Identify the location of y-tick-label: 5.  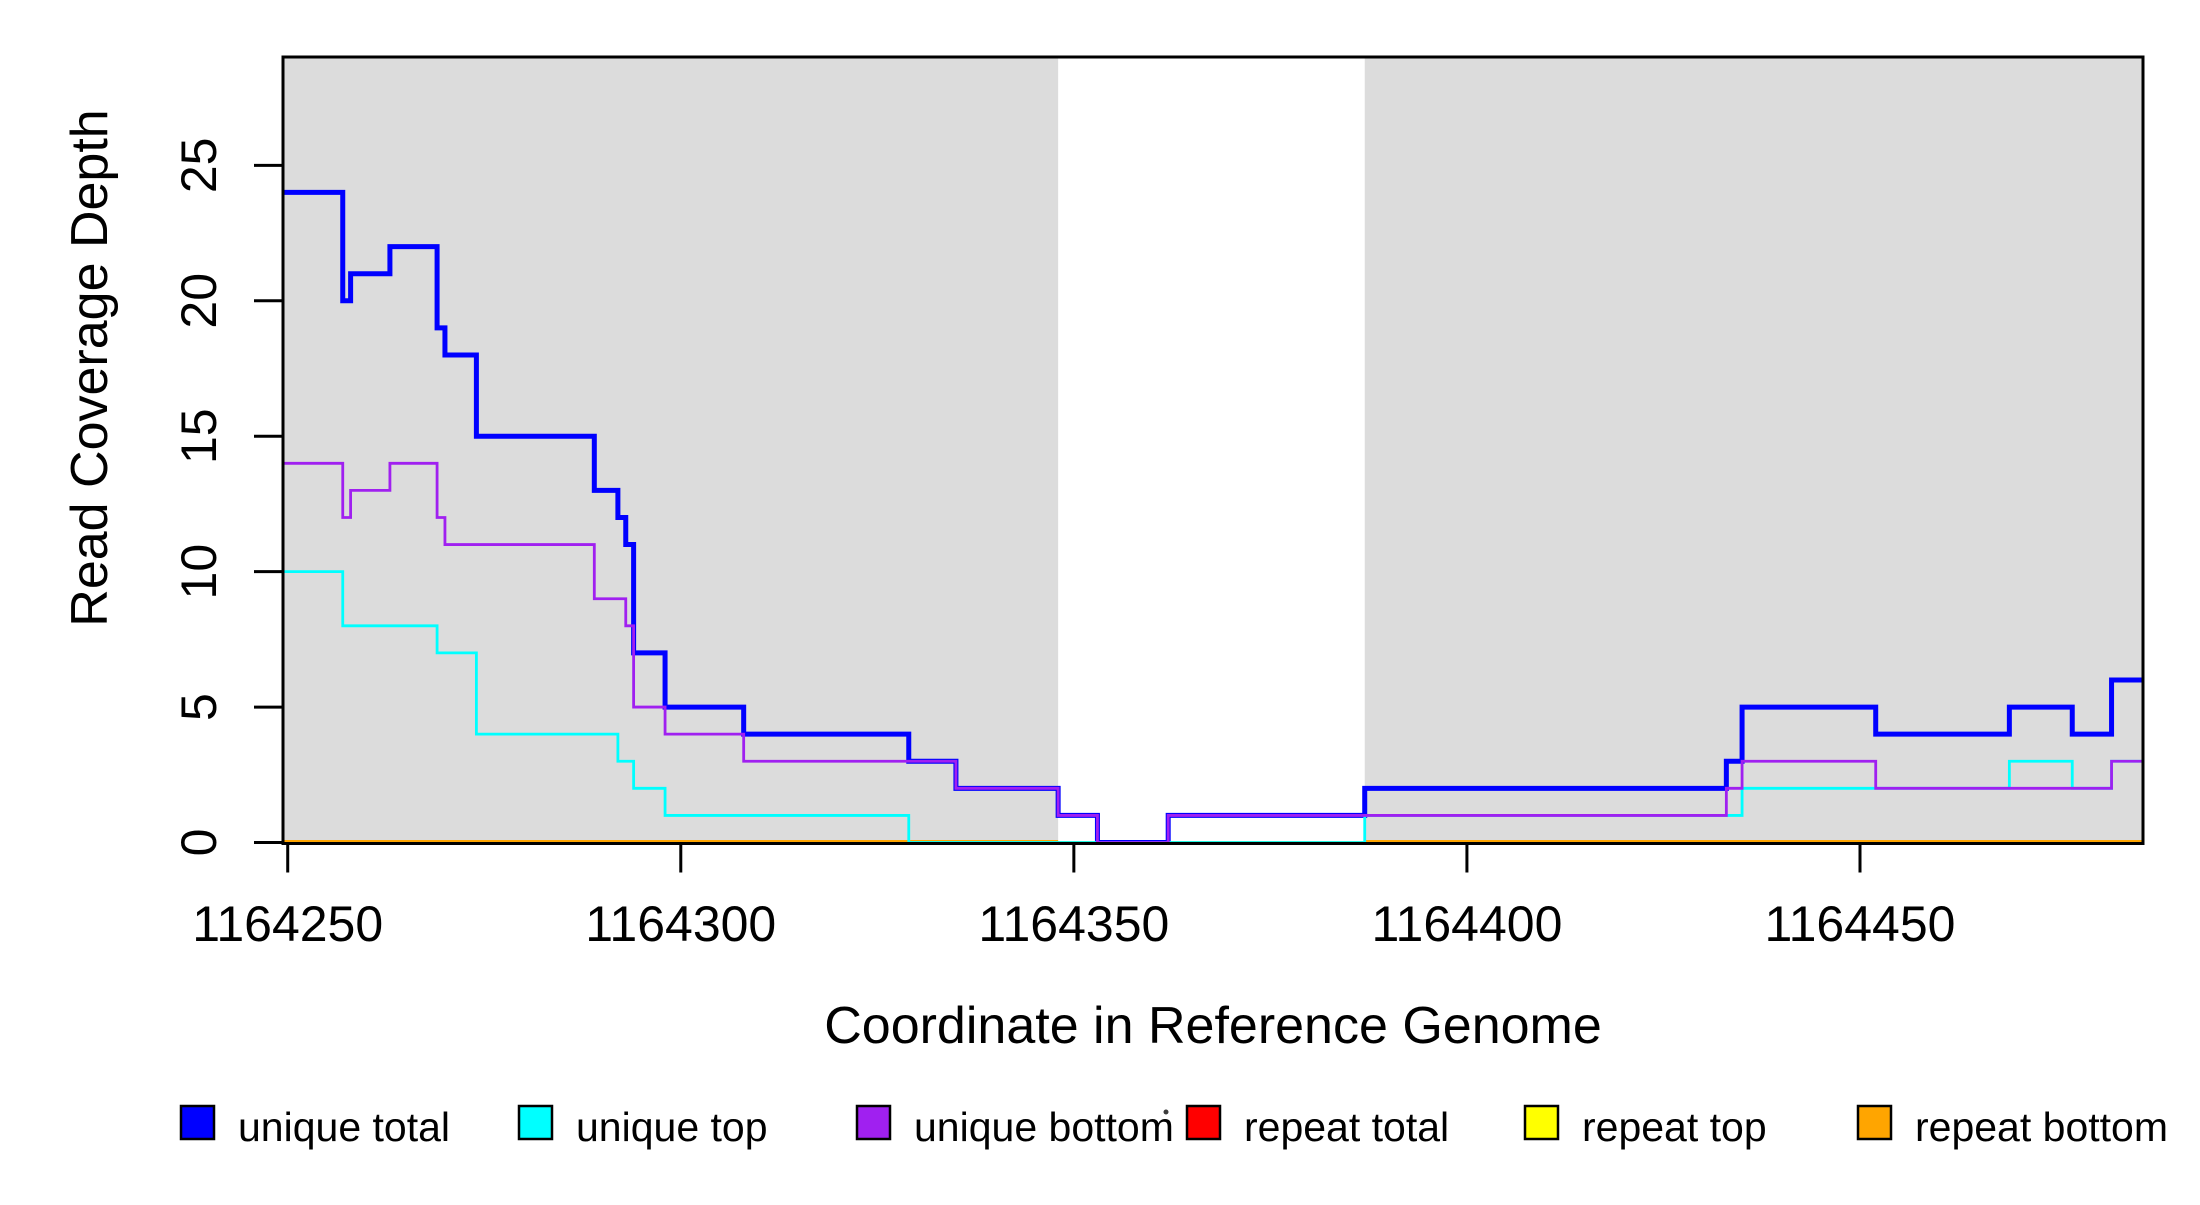
(199, 707).